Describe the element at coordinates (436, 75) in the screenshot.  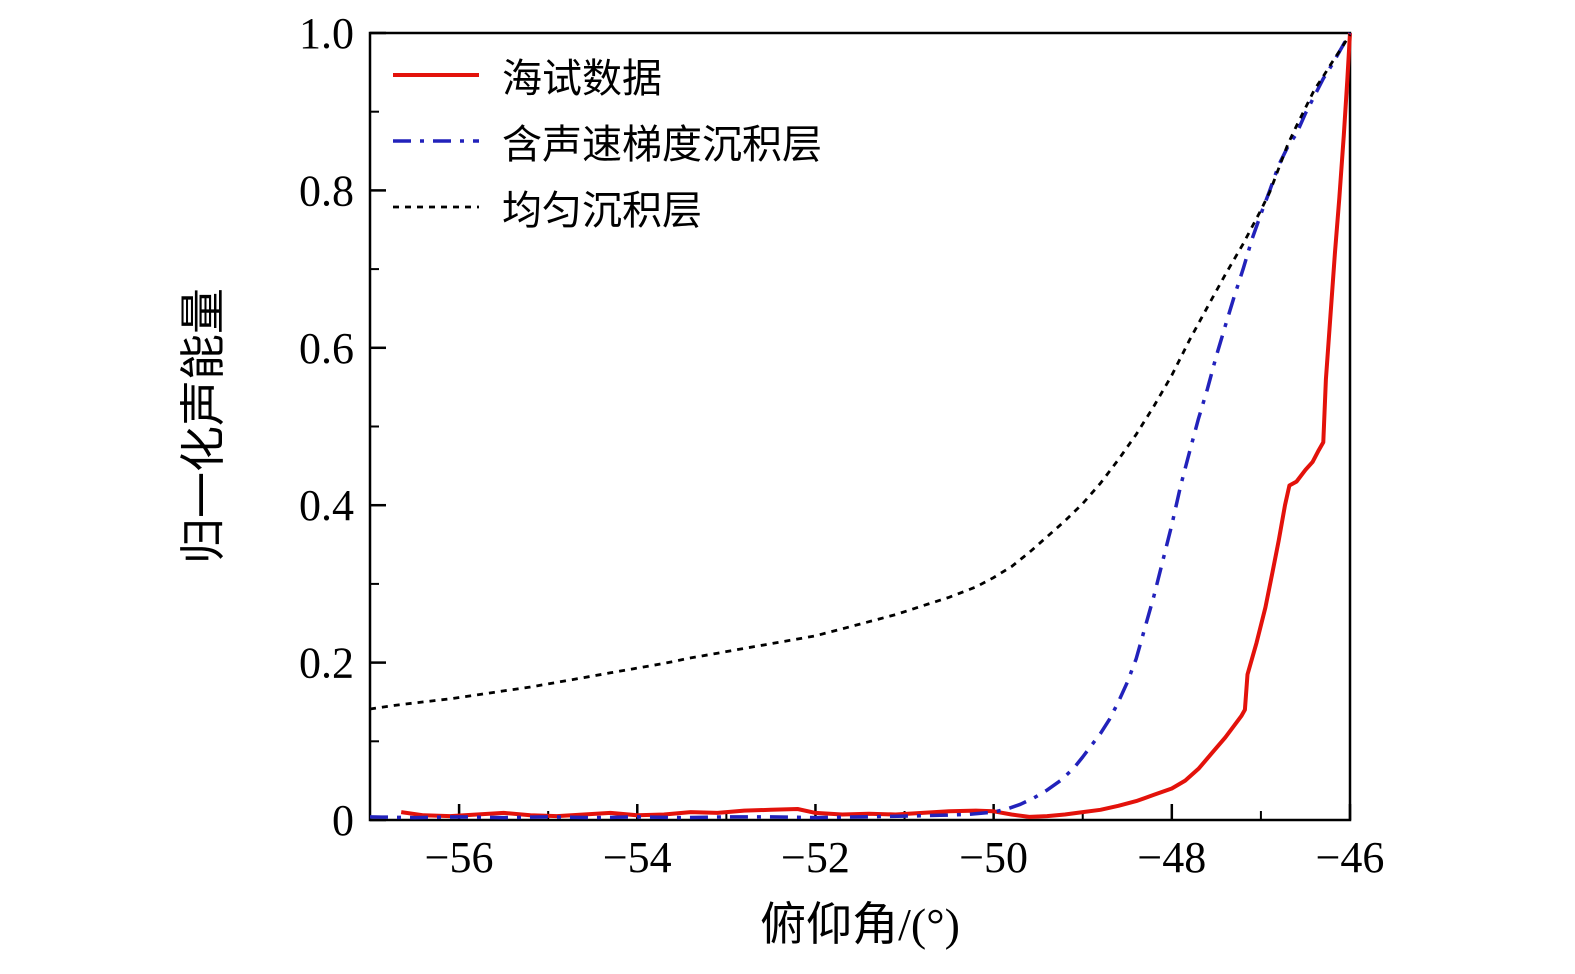
I see `legend-line-sample-solid` at that location.